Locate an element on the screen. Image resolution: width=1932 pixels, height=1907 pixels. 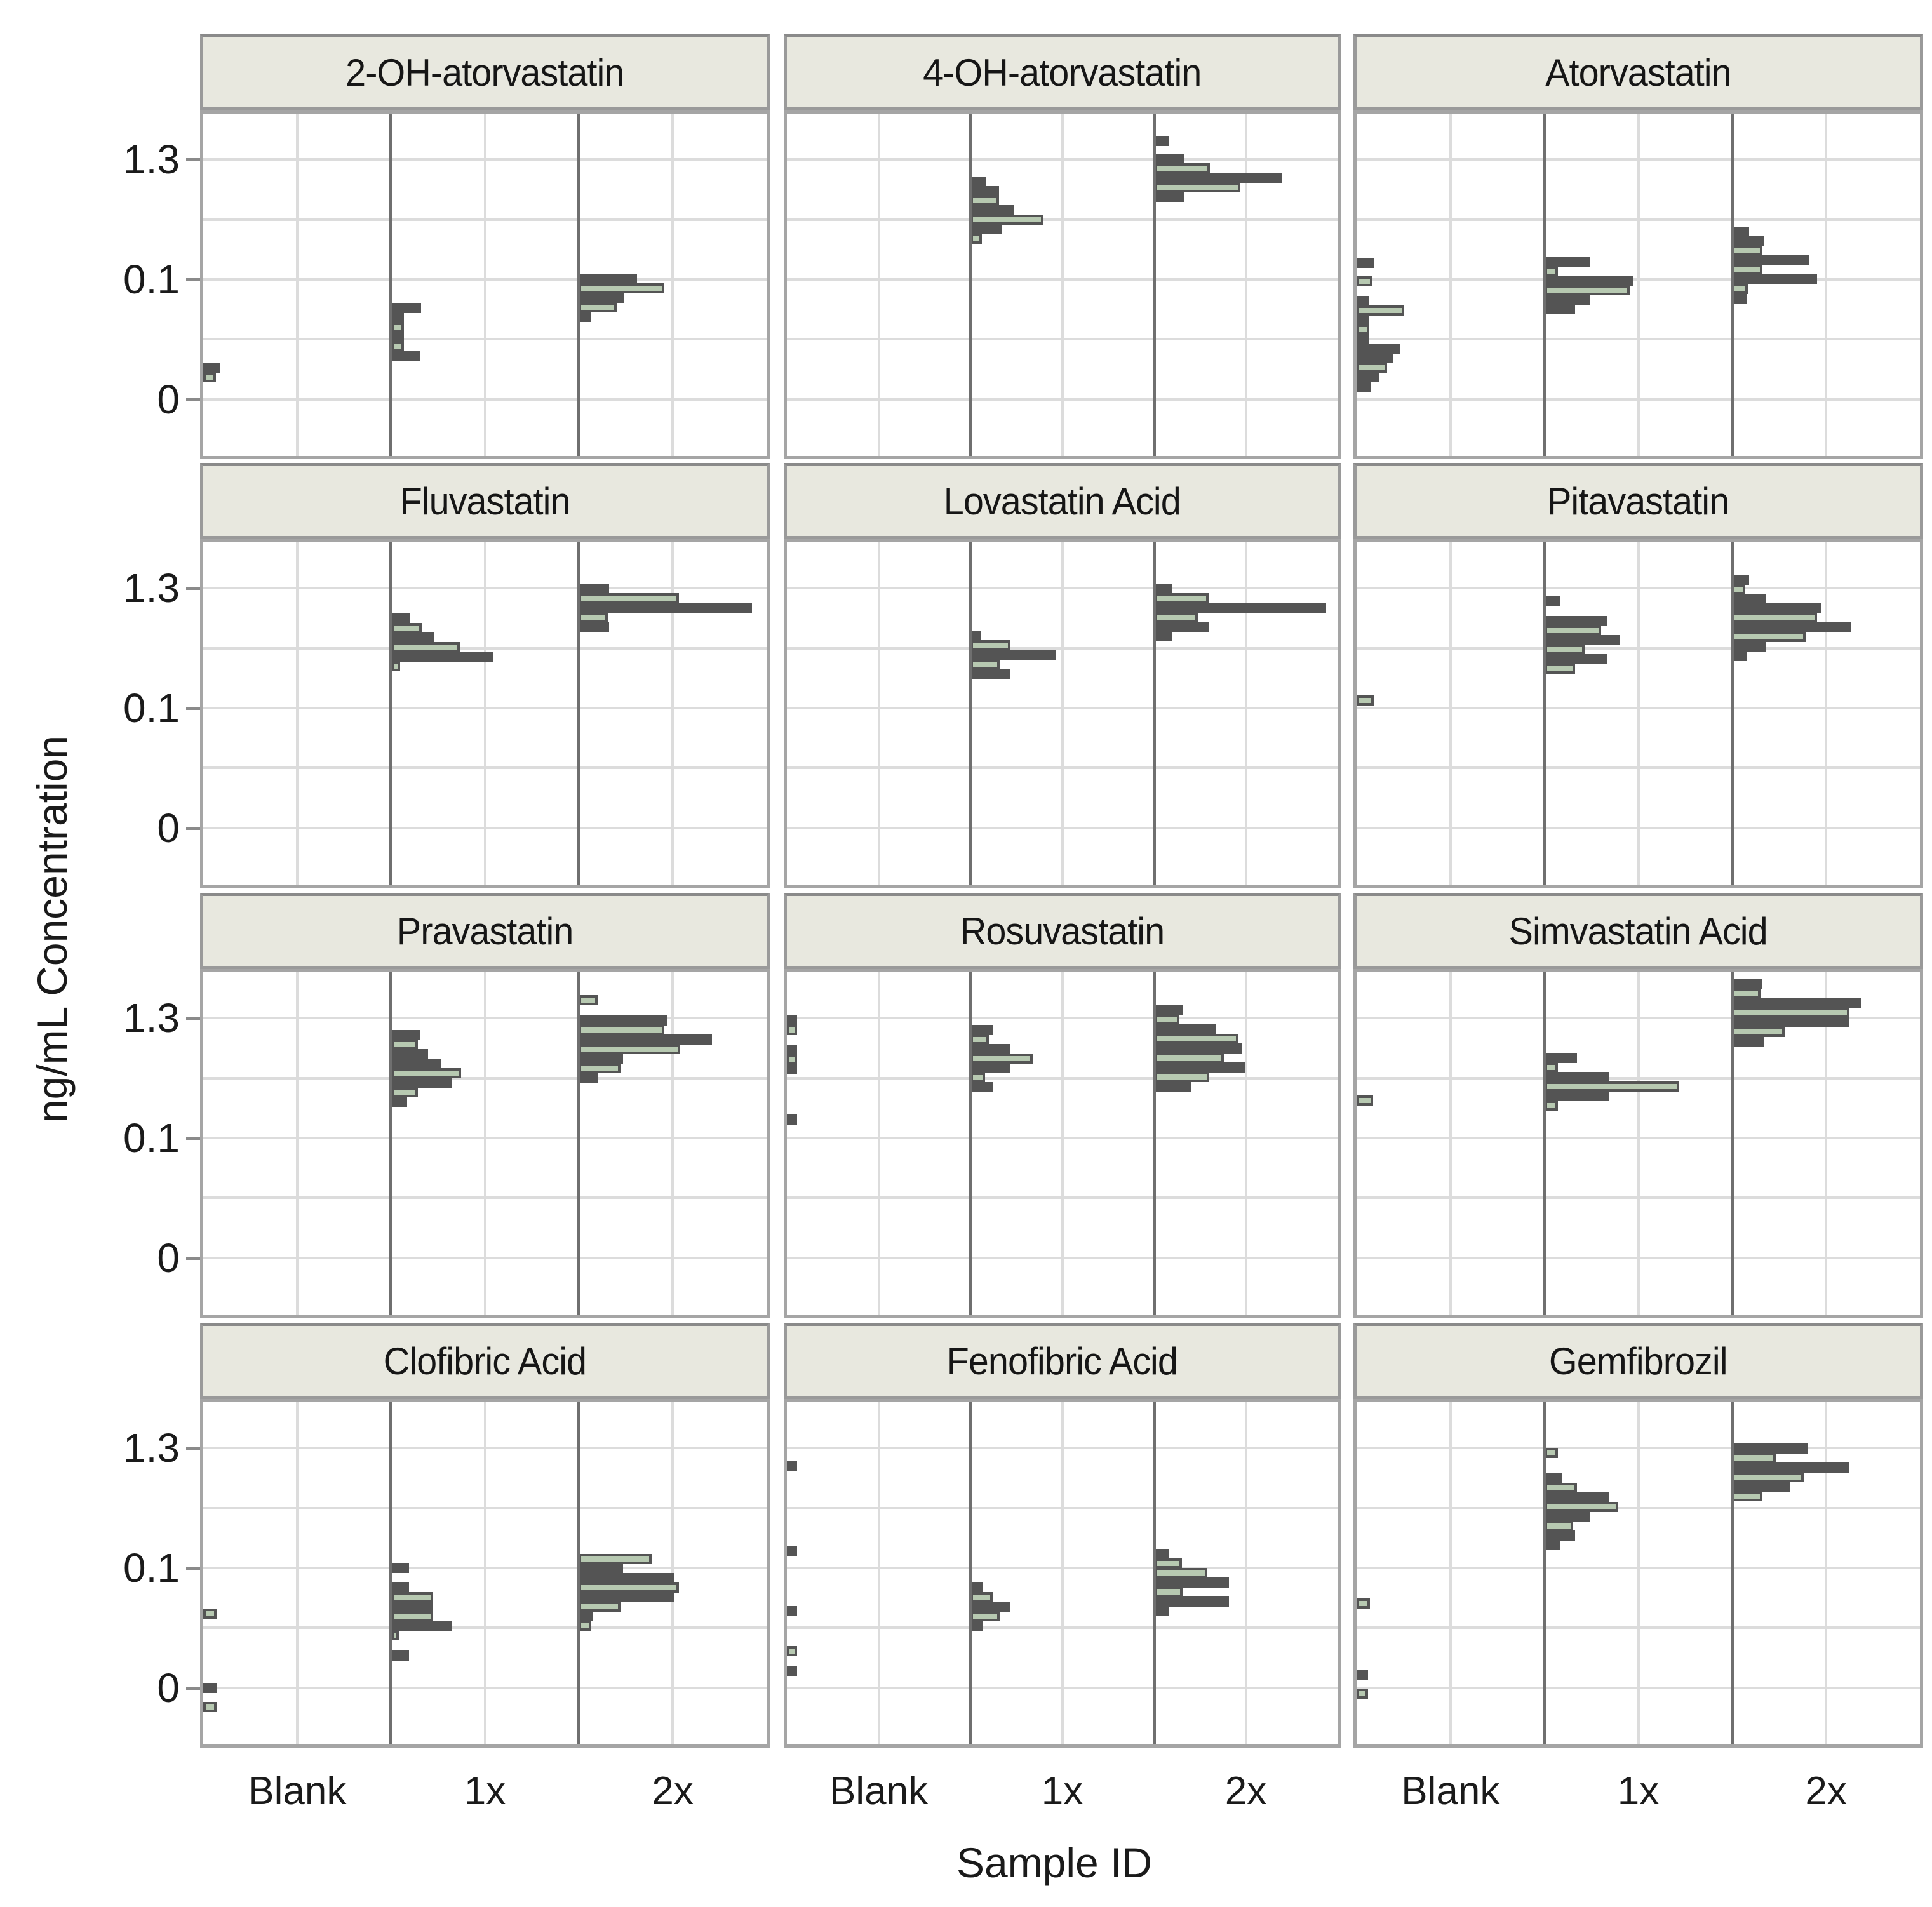
y-tick-label: 1.3 is located at coordinates (151, 160).